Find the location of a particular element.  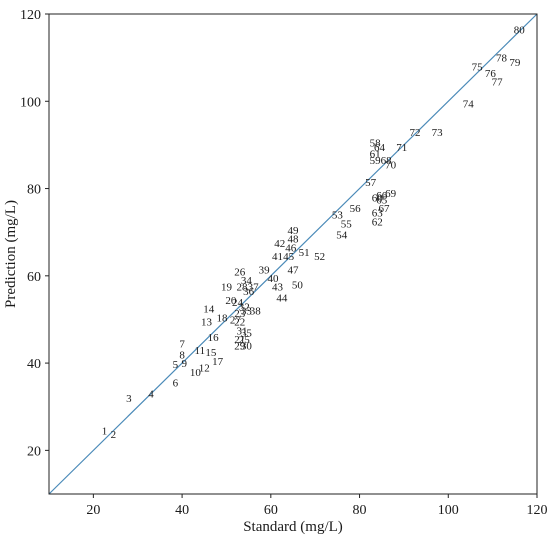

x-tick-label: 20 is located at coordinates (93, 510).